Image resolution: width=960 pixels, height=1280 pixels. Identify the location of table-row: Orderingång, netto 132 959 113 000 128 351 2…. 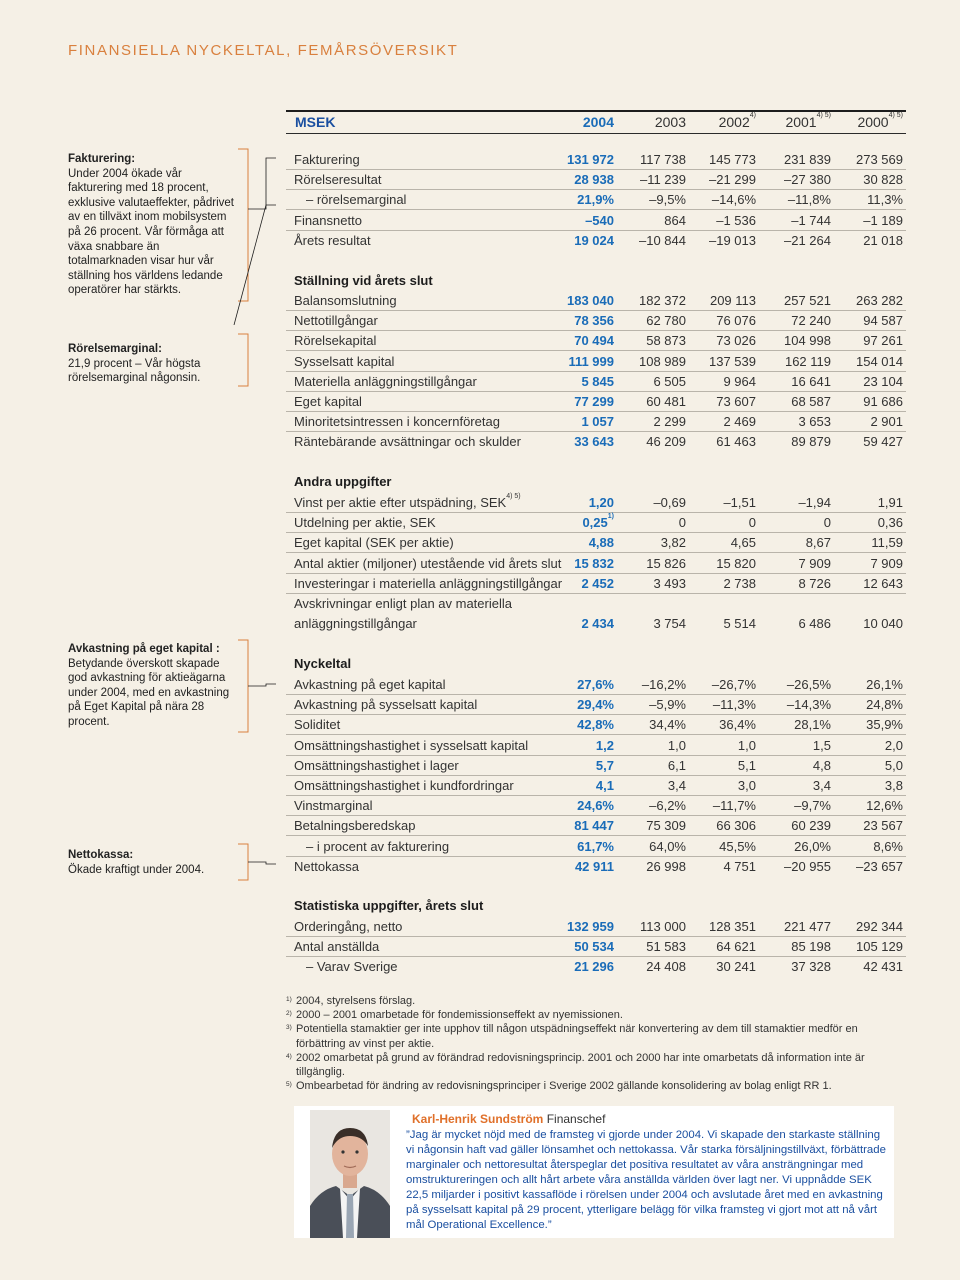
(596, 927).